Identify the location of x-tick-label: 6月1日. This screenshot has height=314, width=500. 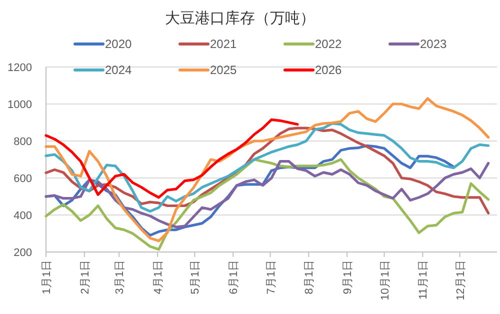
(234, 277).